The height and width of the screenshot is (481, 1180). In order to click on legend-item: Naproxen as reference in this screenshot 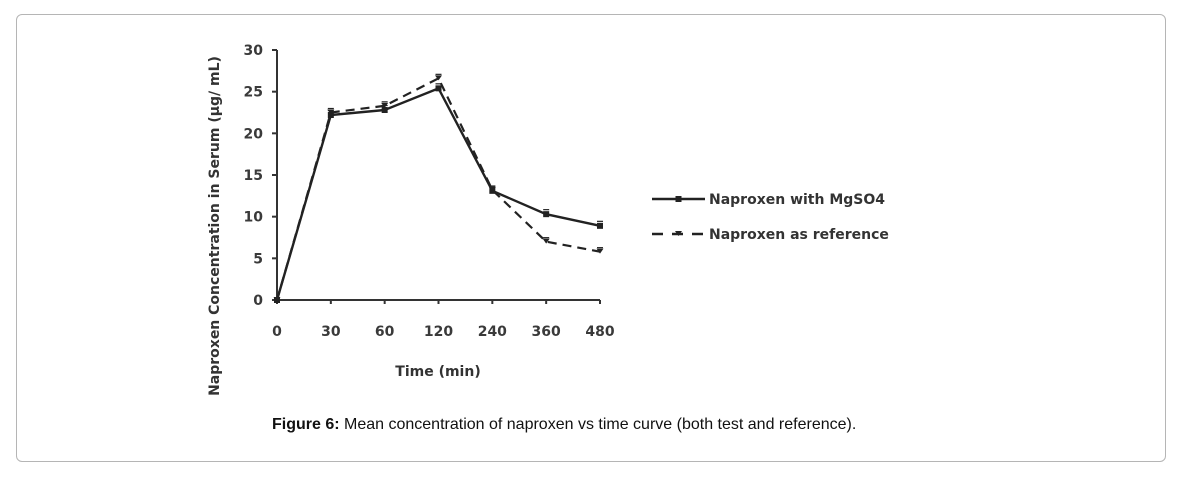, I will do `click(770, 235)`.